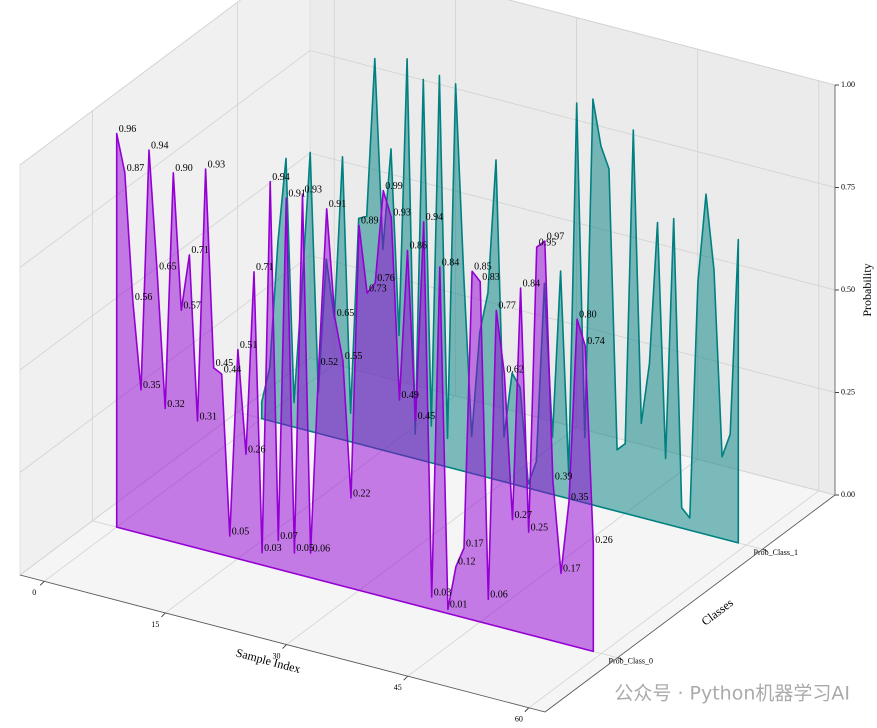  What do you see at coordinates (776, 552) in the screenshot?
I see `y-tick-label: Prob_Class_1` at bounding box center [776, 552].